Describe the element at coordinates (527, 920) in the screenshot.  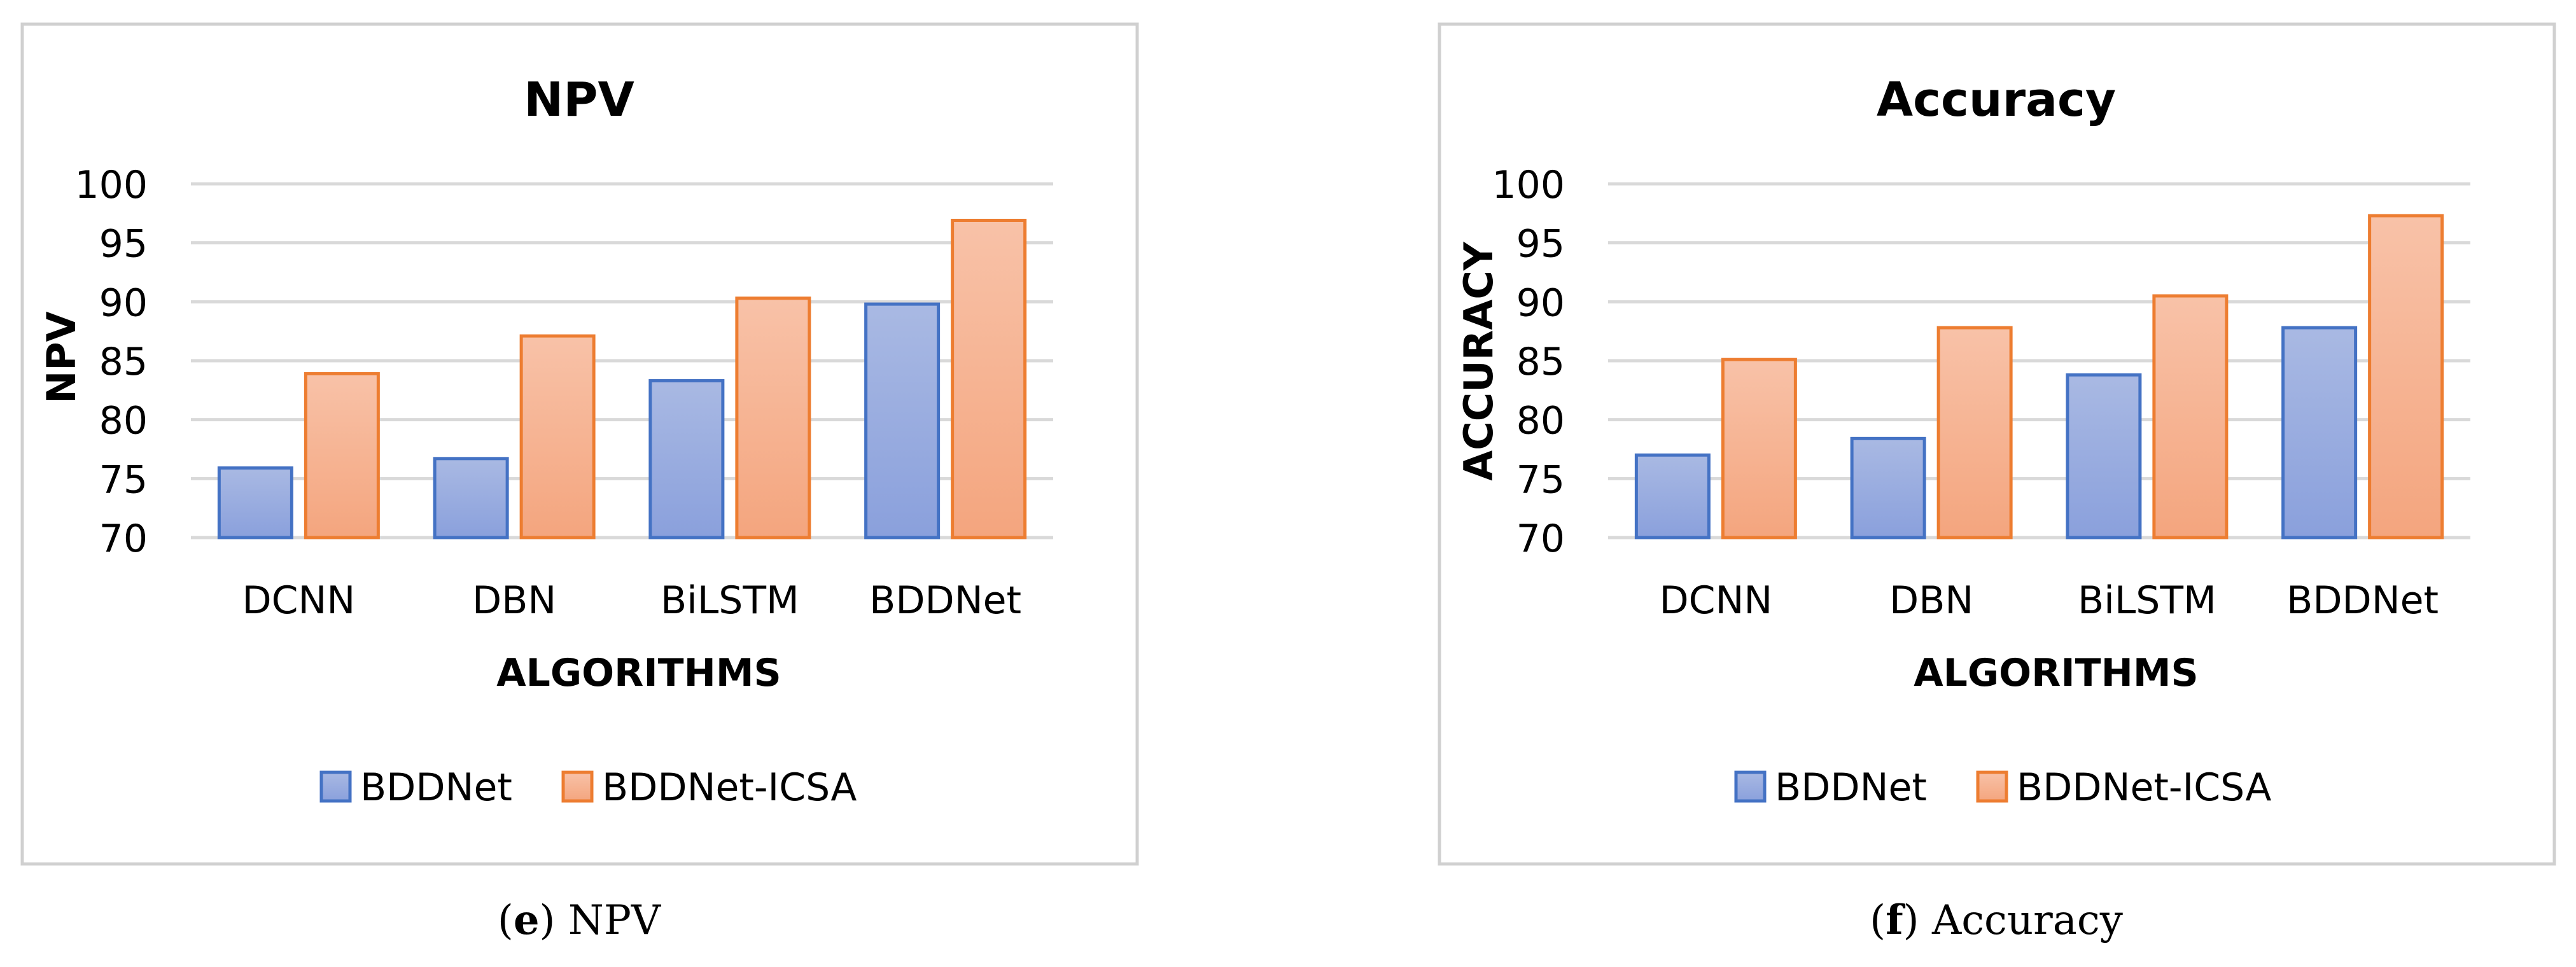
I see `caption-letter: e` at that location.